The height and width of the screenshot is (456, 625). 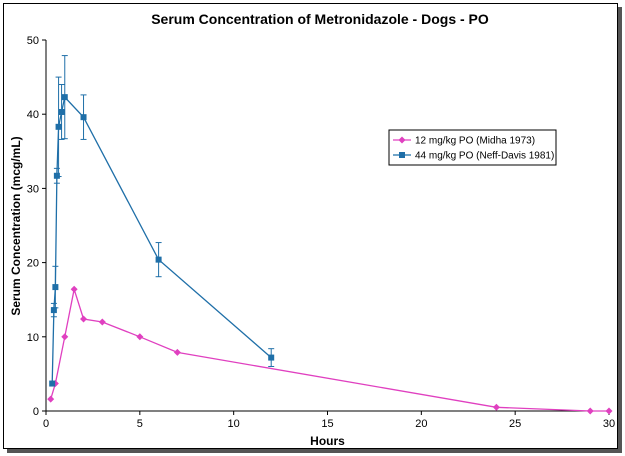 What do you see at coordinates (46, 424) in the screenshot?
I see `x-tick-label: 0` at bounding box center [46, 424].